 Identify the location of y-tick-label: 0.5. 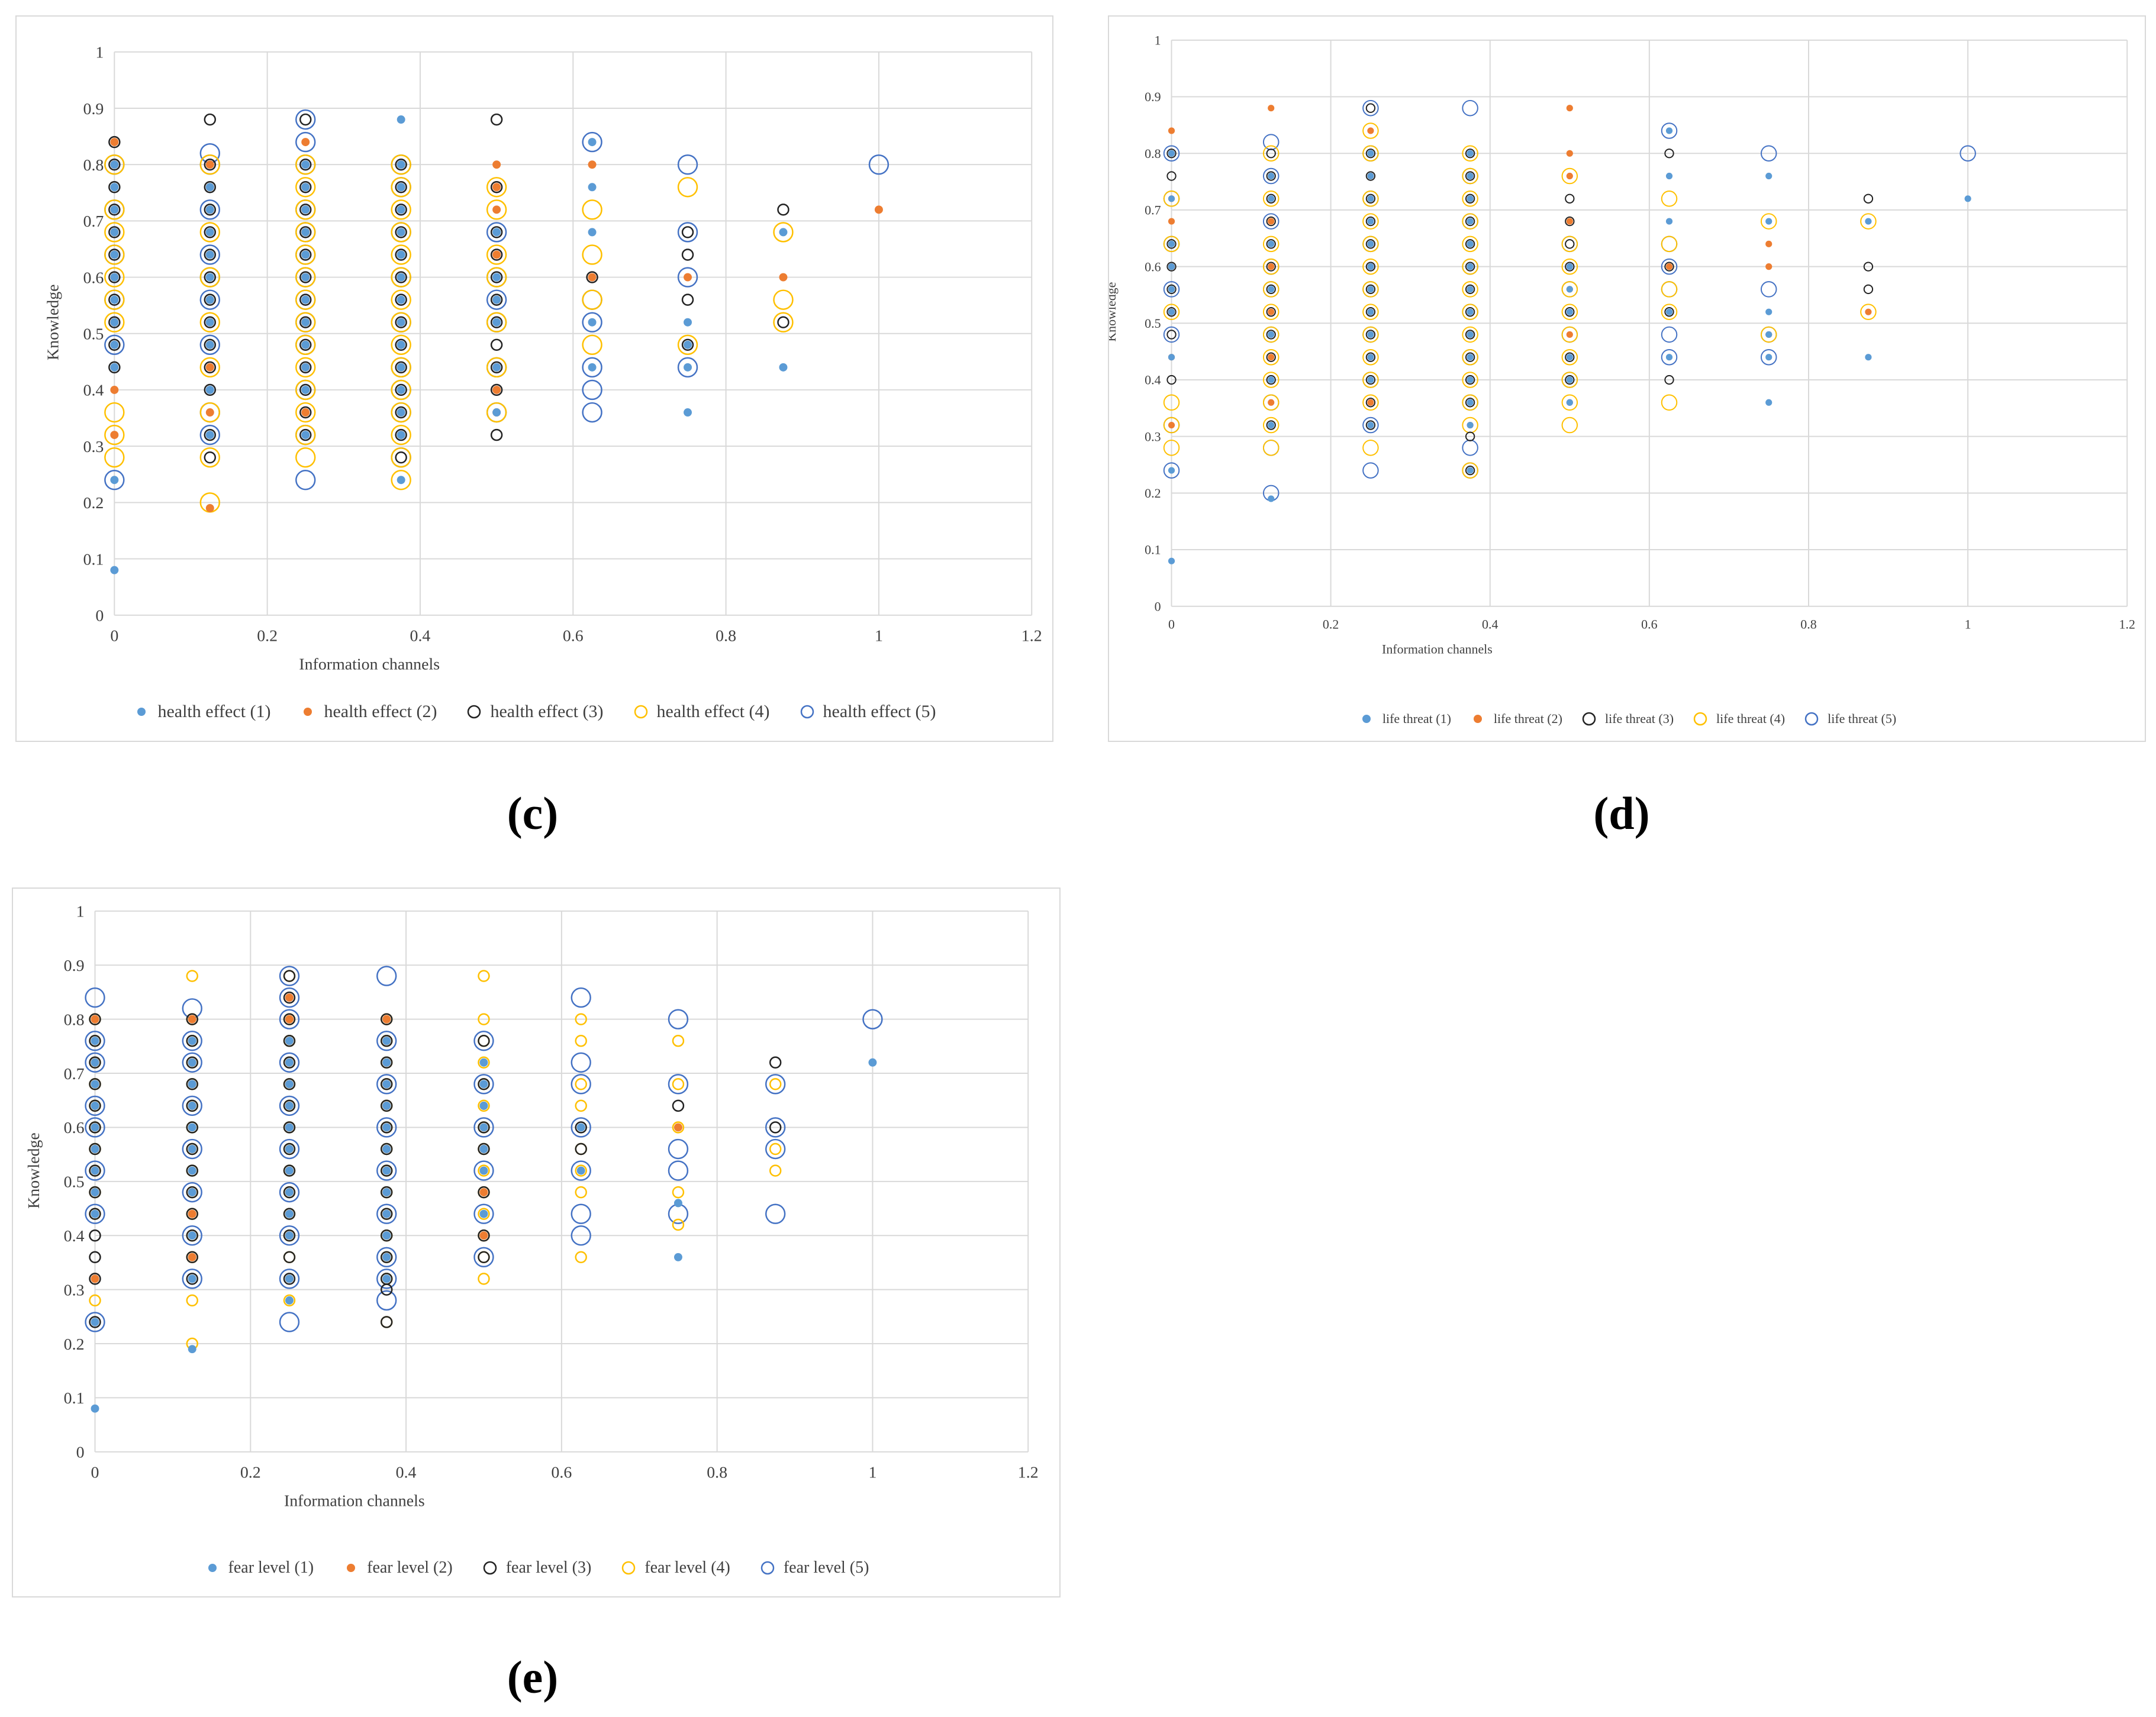
(1153, 323).